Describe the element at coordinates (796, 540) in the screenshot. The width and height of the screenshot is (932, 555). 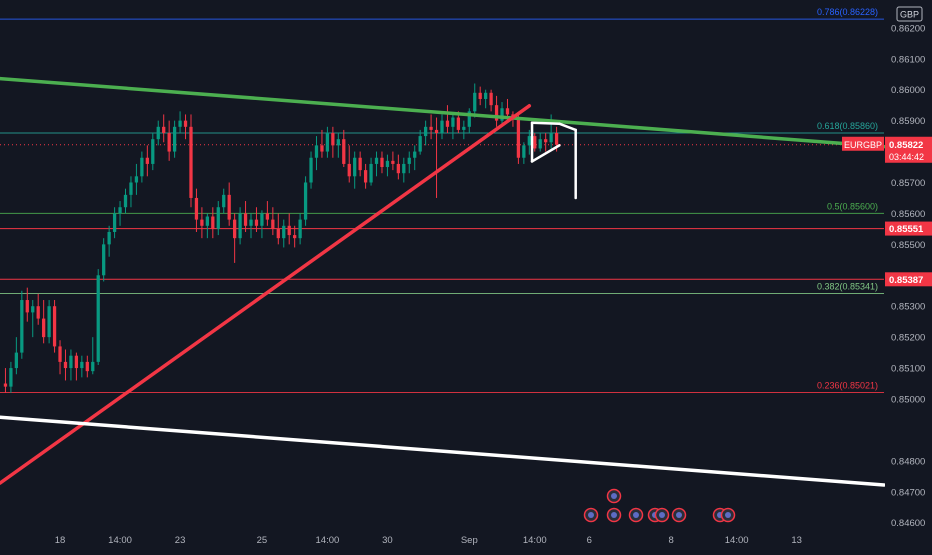
I see `time-tick-label: 13` at that location.